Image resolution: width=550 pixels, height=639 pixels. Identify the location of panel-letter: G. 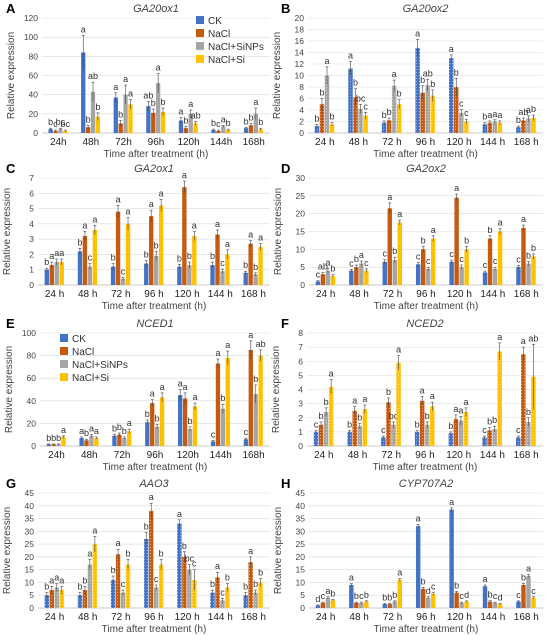
(11, 483).